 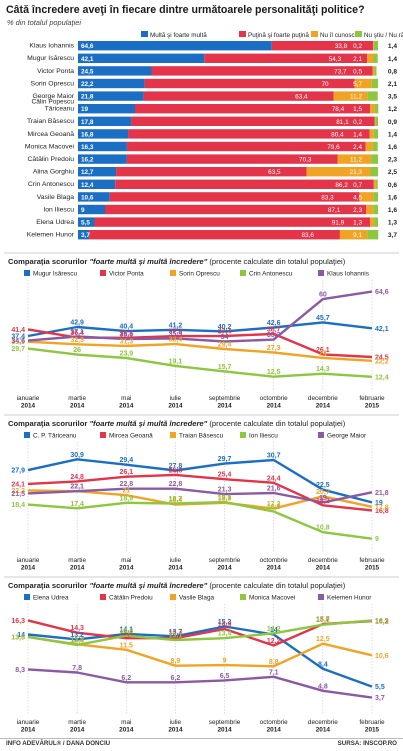 What do you see at coordinates (77, 322) in the screenshot?
I see `data-label: 42,9` at bounding box center [77, 322].